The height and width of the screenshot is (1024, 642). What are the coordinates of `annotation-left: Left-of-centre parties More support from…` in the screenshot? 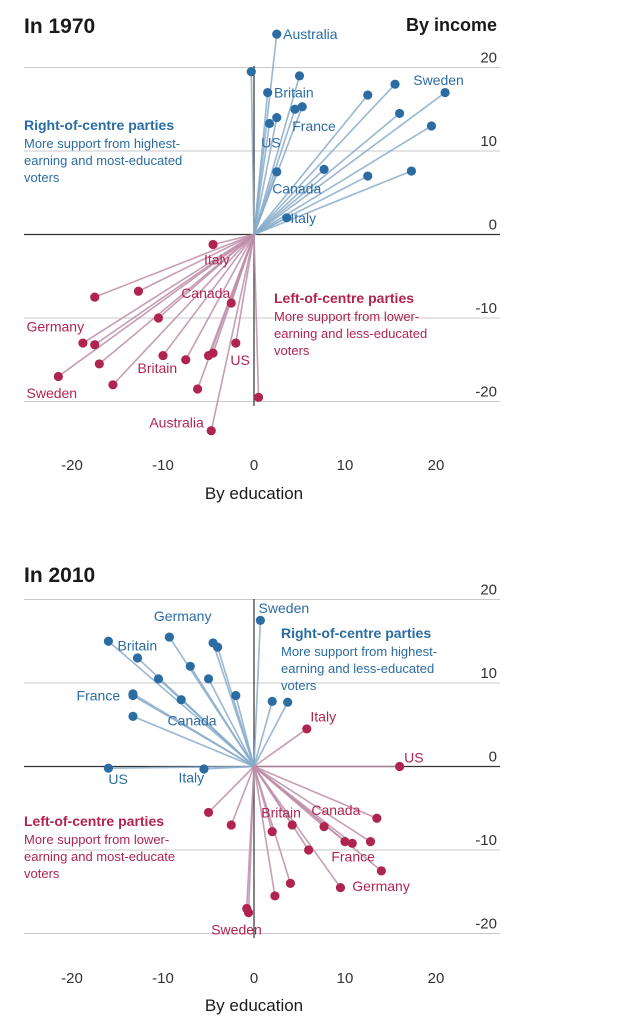 It's located at (99, 847).